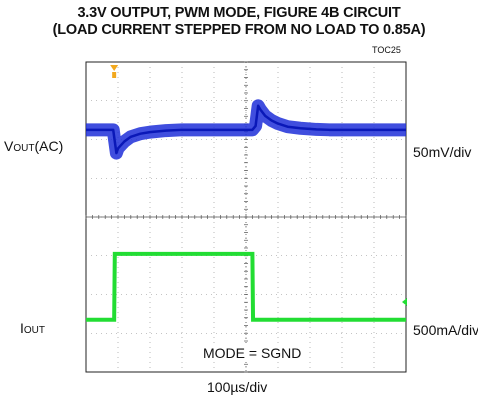 The height and width of the screenshot is (402, 478). Describe the element at coordinates (252, 353) in the screenshot. I see `mode-annotation: MODE = SGND` at that location.